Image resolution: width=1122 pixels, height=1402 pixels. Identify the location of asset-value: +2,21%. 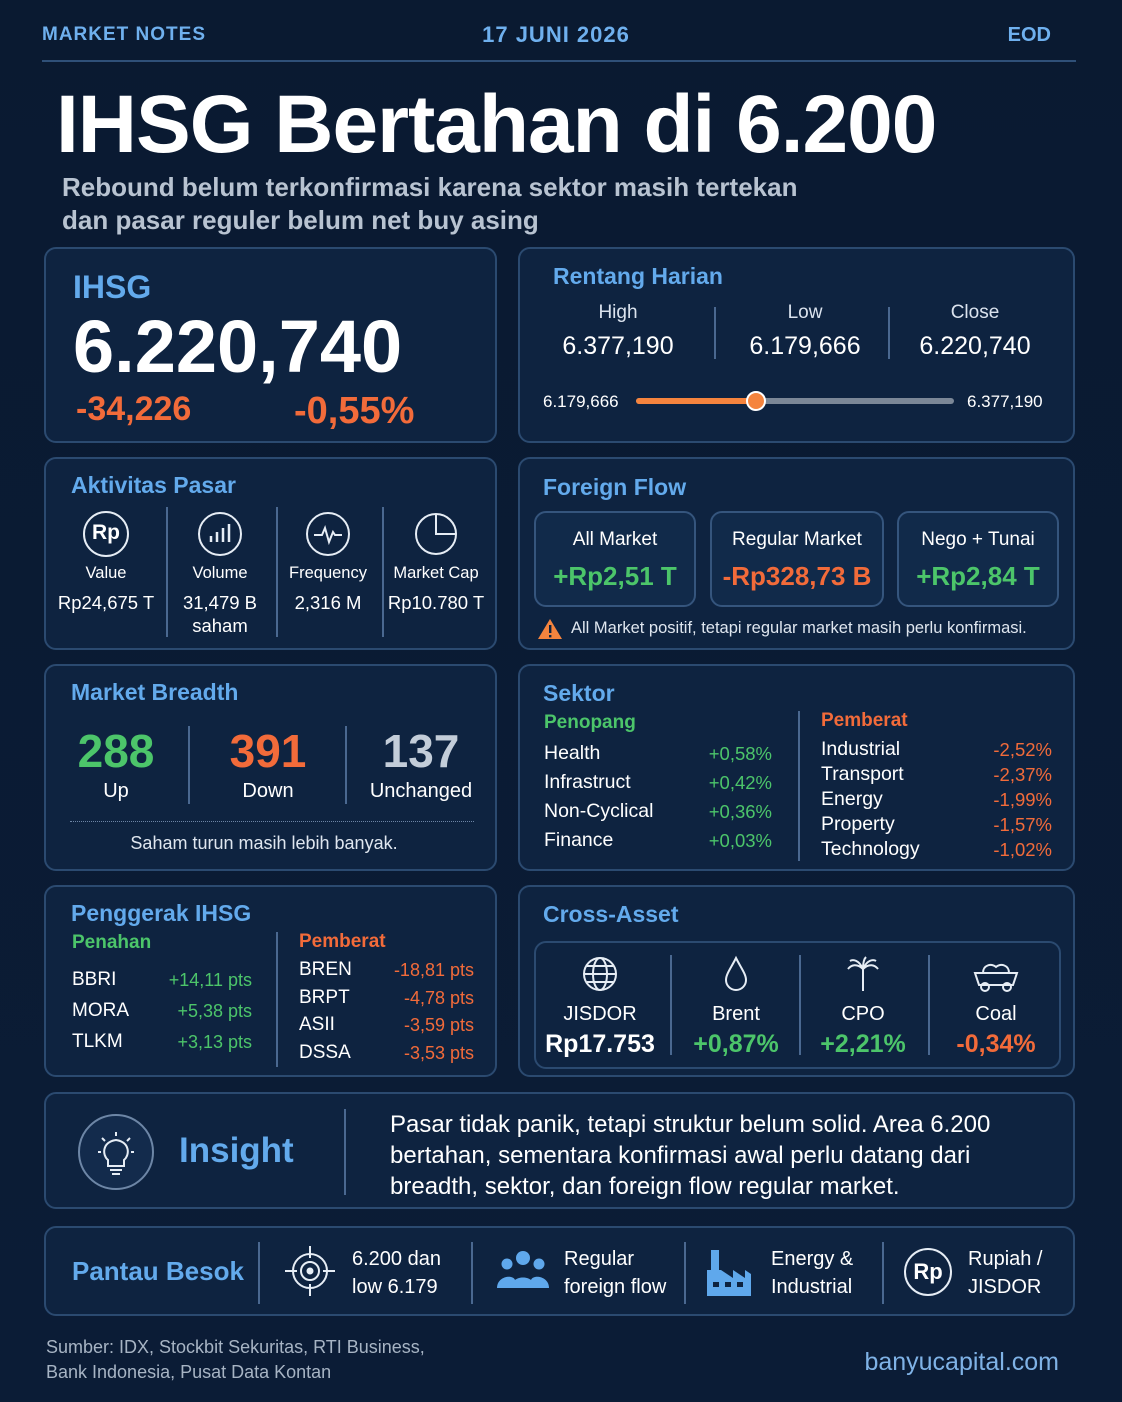
(863, 1044).